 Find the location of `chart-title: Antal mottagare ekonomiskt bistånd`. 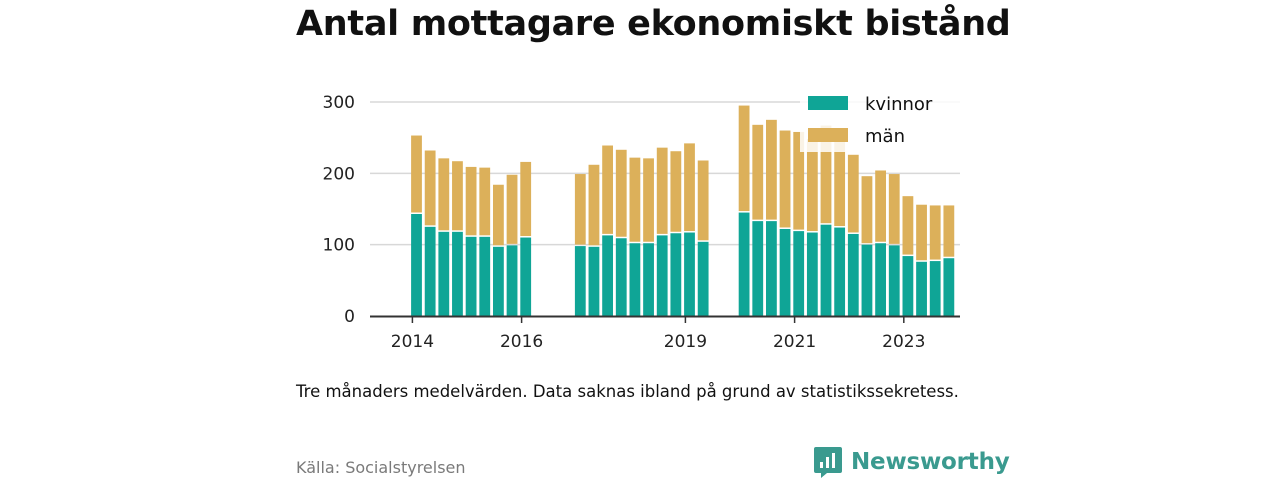

chart-title: Antal mottagare ekonomiskt bistånd is located at coordinates (653, 24).